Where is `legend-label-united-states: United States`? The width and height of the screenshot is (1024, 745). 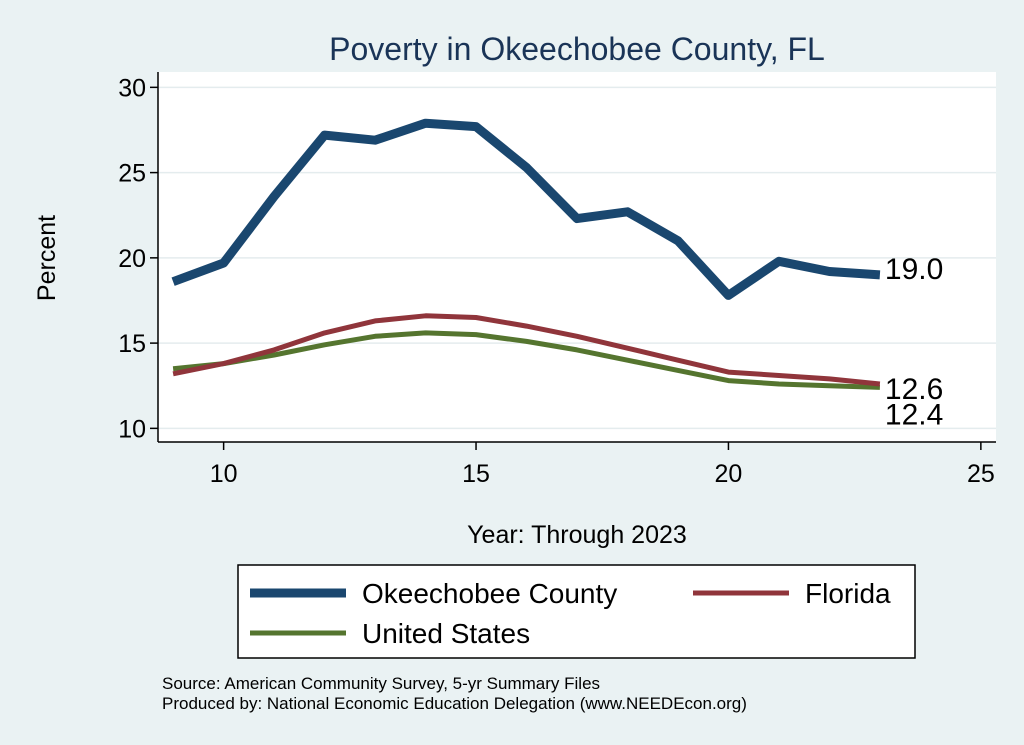
legend-label-united-states: United States is located at coordinates (446, 633).